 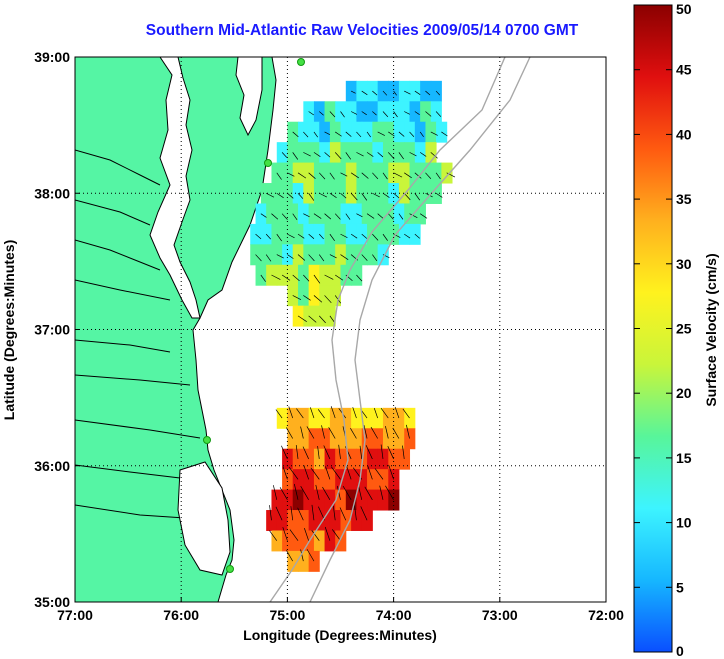 I want to click on colorbar-tick-label: 5, so click(x=680, y=587).